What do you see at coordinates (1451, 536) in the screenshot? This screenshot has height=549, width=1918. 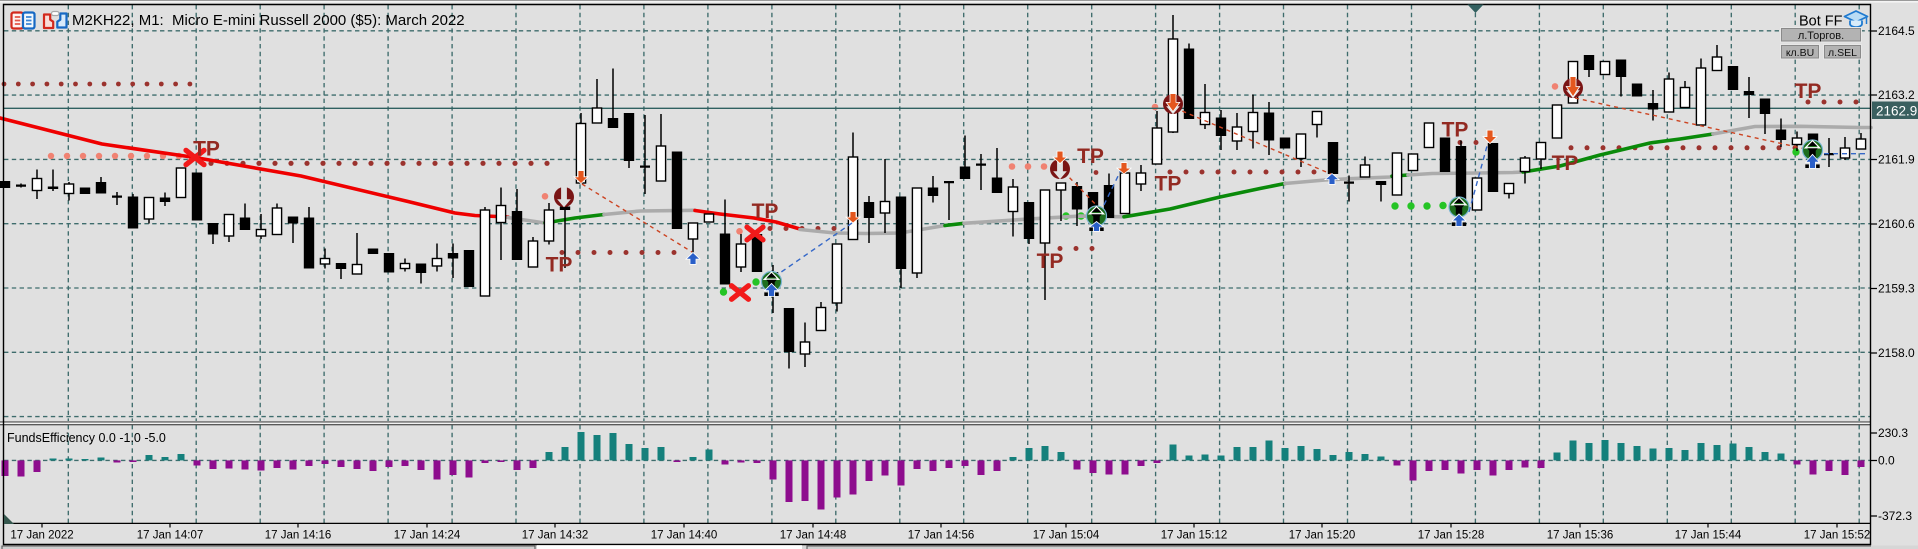 I see `svg-text: 17 Jan 15:28` at bounding box center [1451, 536].